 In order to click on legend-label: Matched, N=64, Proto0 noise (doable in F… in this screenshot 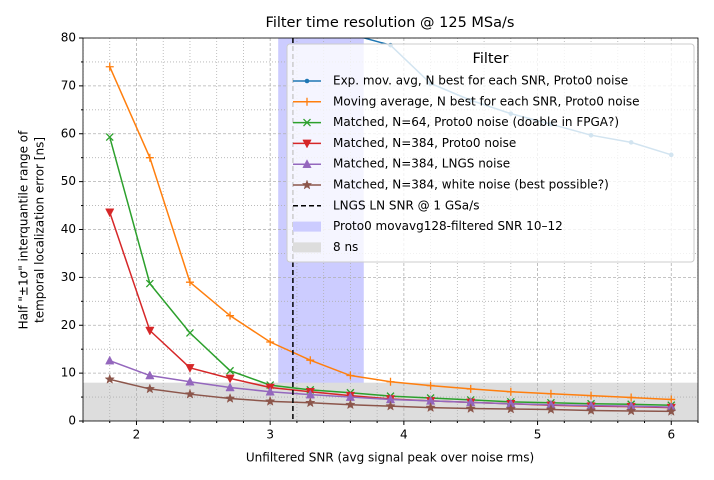, I will do `click(476, 122)`.